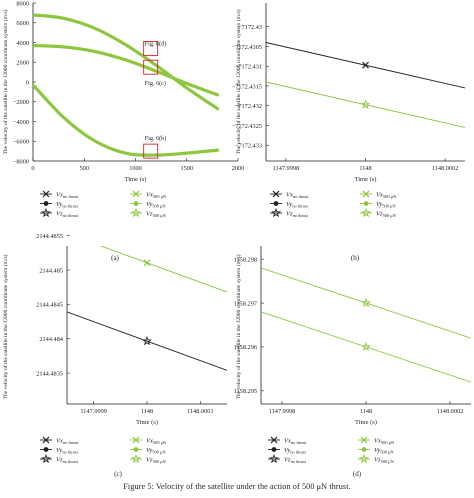 The image size is (474, 498). I want to click on y-tick-label: 2144.4845, so click(49, 305).